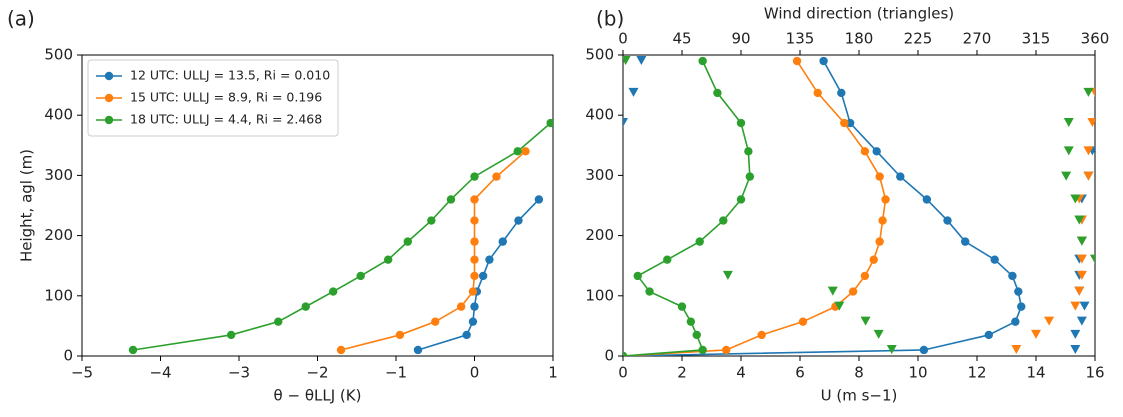 Image resolution: width=1123 pixels, height=417 pixels. What do you see at coordinates (1095, 39) in the screenshot?
I see `x2-tick-label: 360` at bounding box center [1095, 39].